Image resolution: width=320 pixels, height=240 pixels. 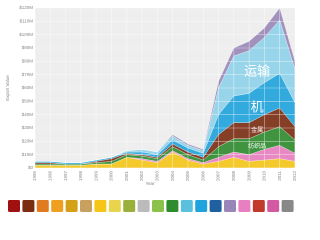 What do you see at coordinates (202, 176) in the screenshot?
I see `x-tick-label: 2006` at bounding box center [202, 176].